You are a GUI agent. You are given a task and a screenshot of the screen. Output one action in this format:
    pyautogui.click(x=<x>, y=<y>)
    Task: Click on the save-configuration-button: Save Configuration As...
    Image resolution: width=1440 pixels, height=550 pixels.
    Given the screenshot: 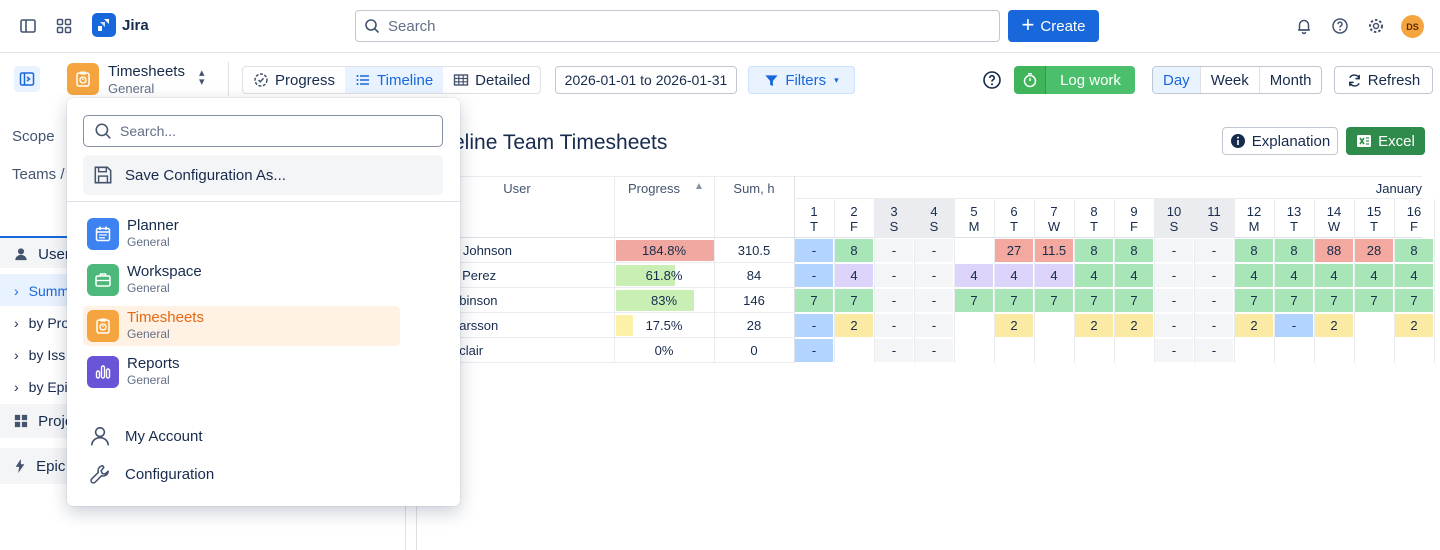 What is the action you would take?
    pyautogui.click(x=263, y=175)
    